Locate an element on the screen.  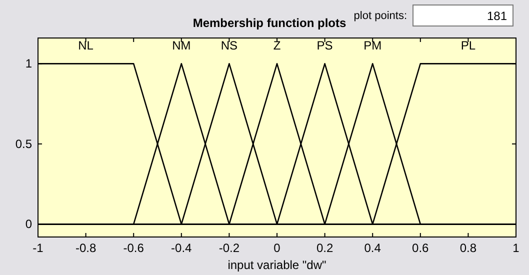
x-tick-label: 1 is located at coordinates (516, 248).